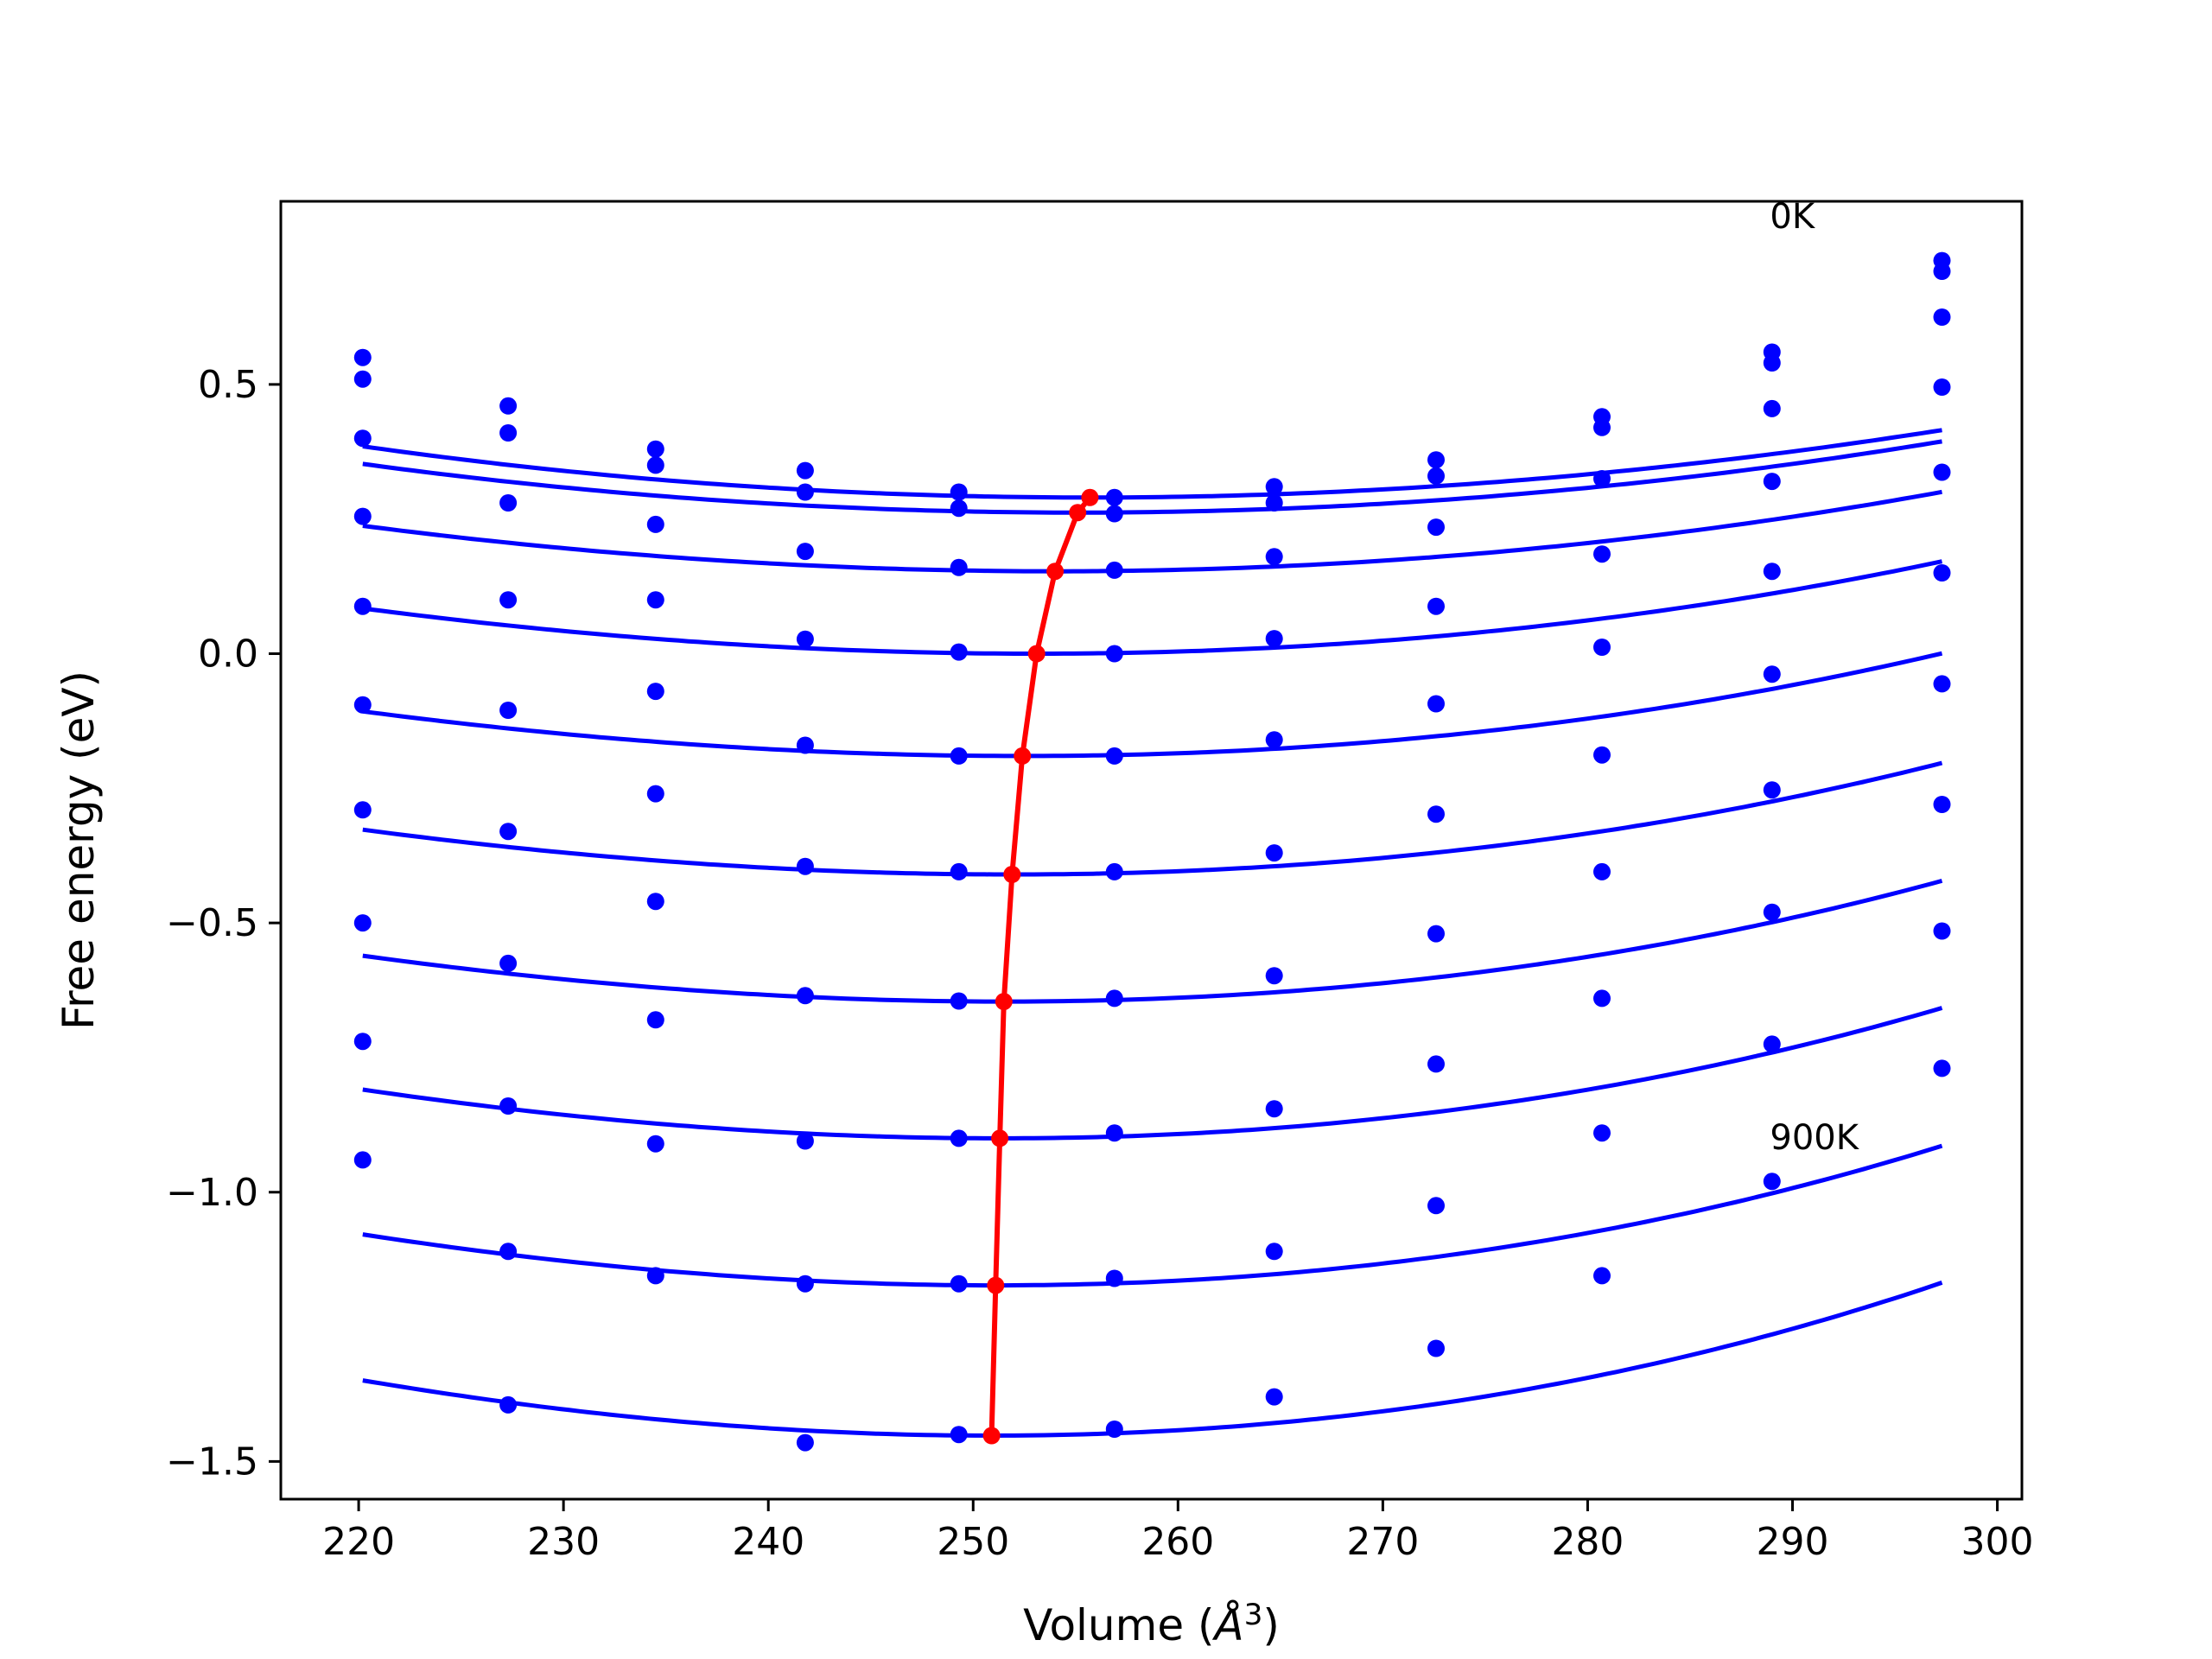 Image resolution: width=2212 pixels, height=1659 pixels. I want to click on x-tick-label: 300, so click(1997, 1542).